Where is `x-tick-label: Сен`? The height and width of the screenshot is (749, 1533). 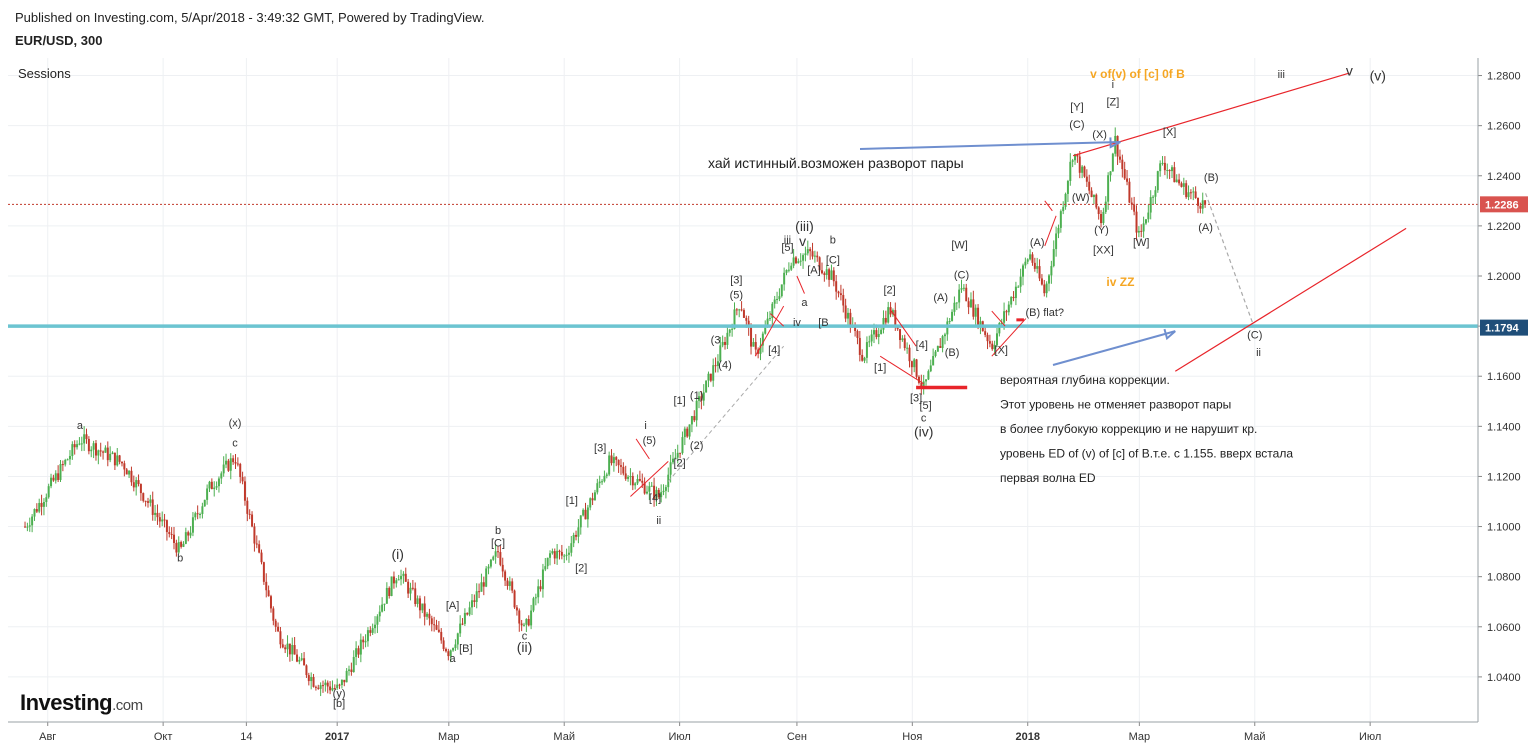
x-tick-label: Сен is located at coordinates (797, 737).